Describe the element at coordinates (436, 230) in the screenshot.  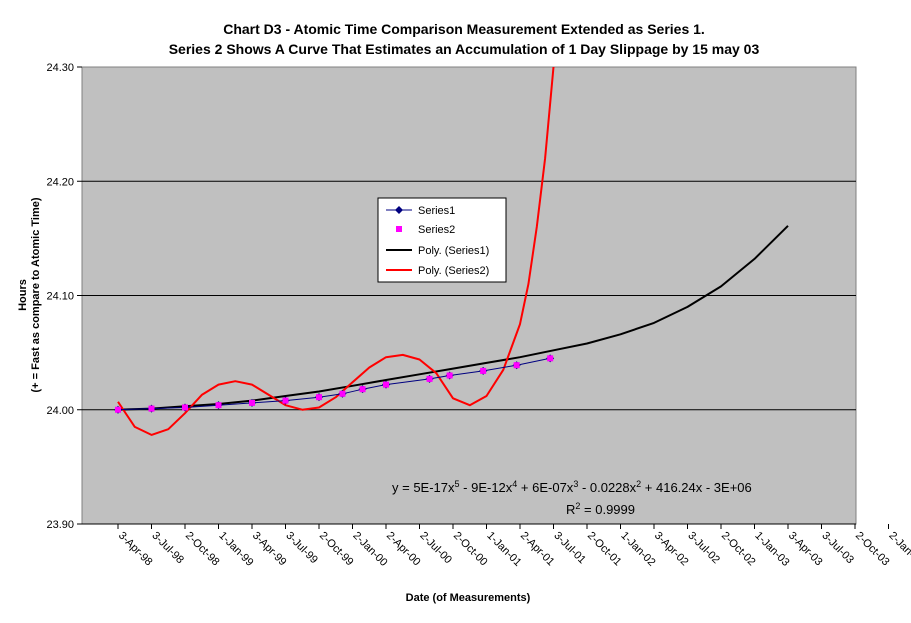
I see `legend-label-series2: Series2` at that location.